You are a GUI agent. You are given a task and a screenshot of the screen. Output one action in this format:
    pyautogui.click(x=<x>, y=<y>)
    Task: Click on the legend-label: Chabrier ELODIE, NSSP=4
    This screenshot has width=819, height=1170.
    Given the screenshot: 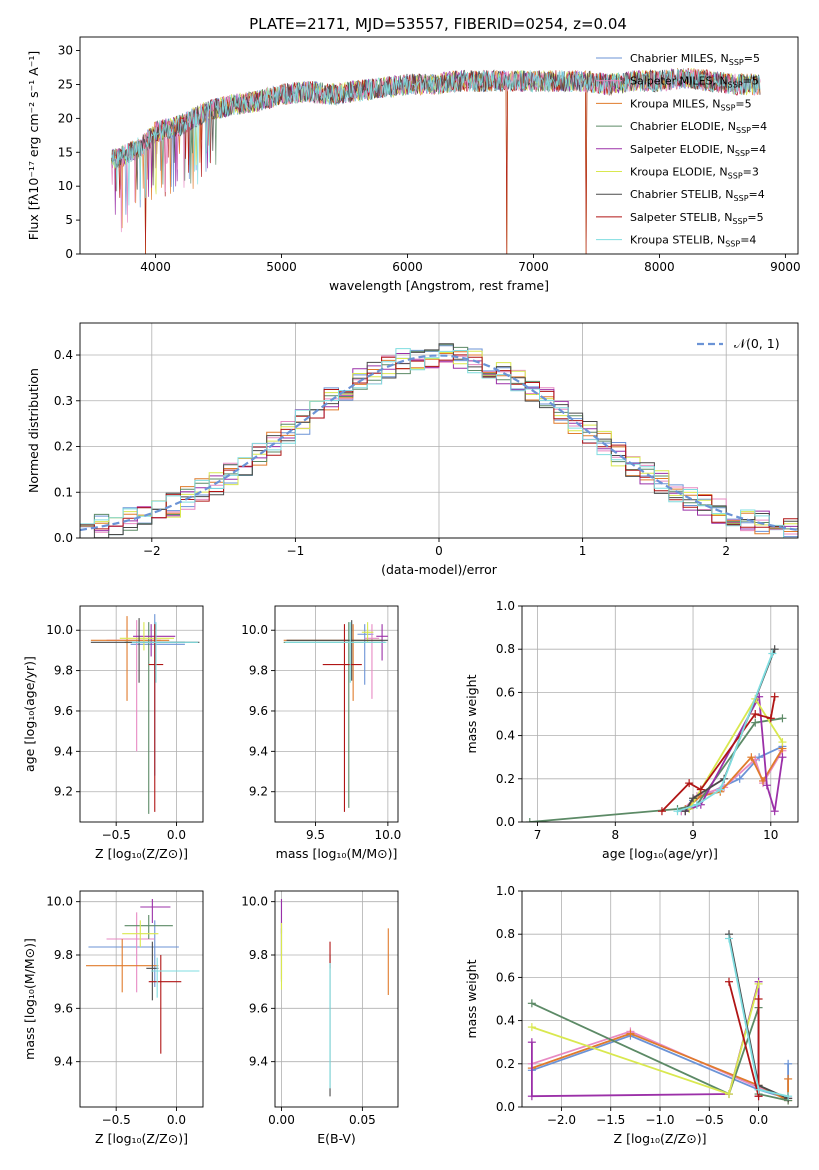 What is the action you would take?
    pyautogui.click(x=698, y=127)
    